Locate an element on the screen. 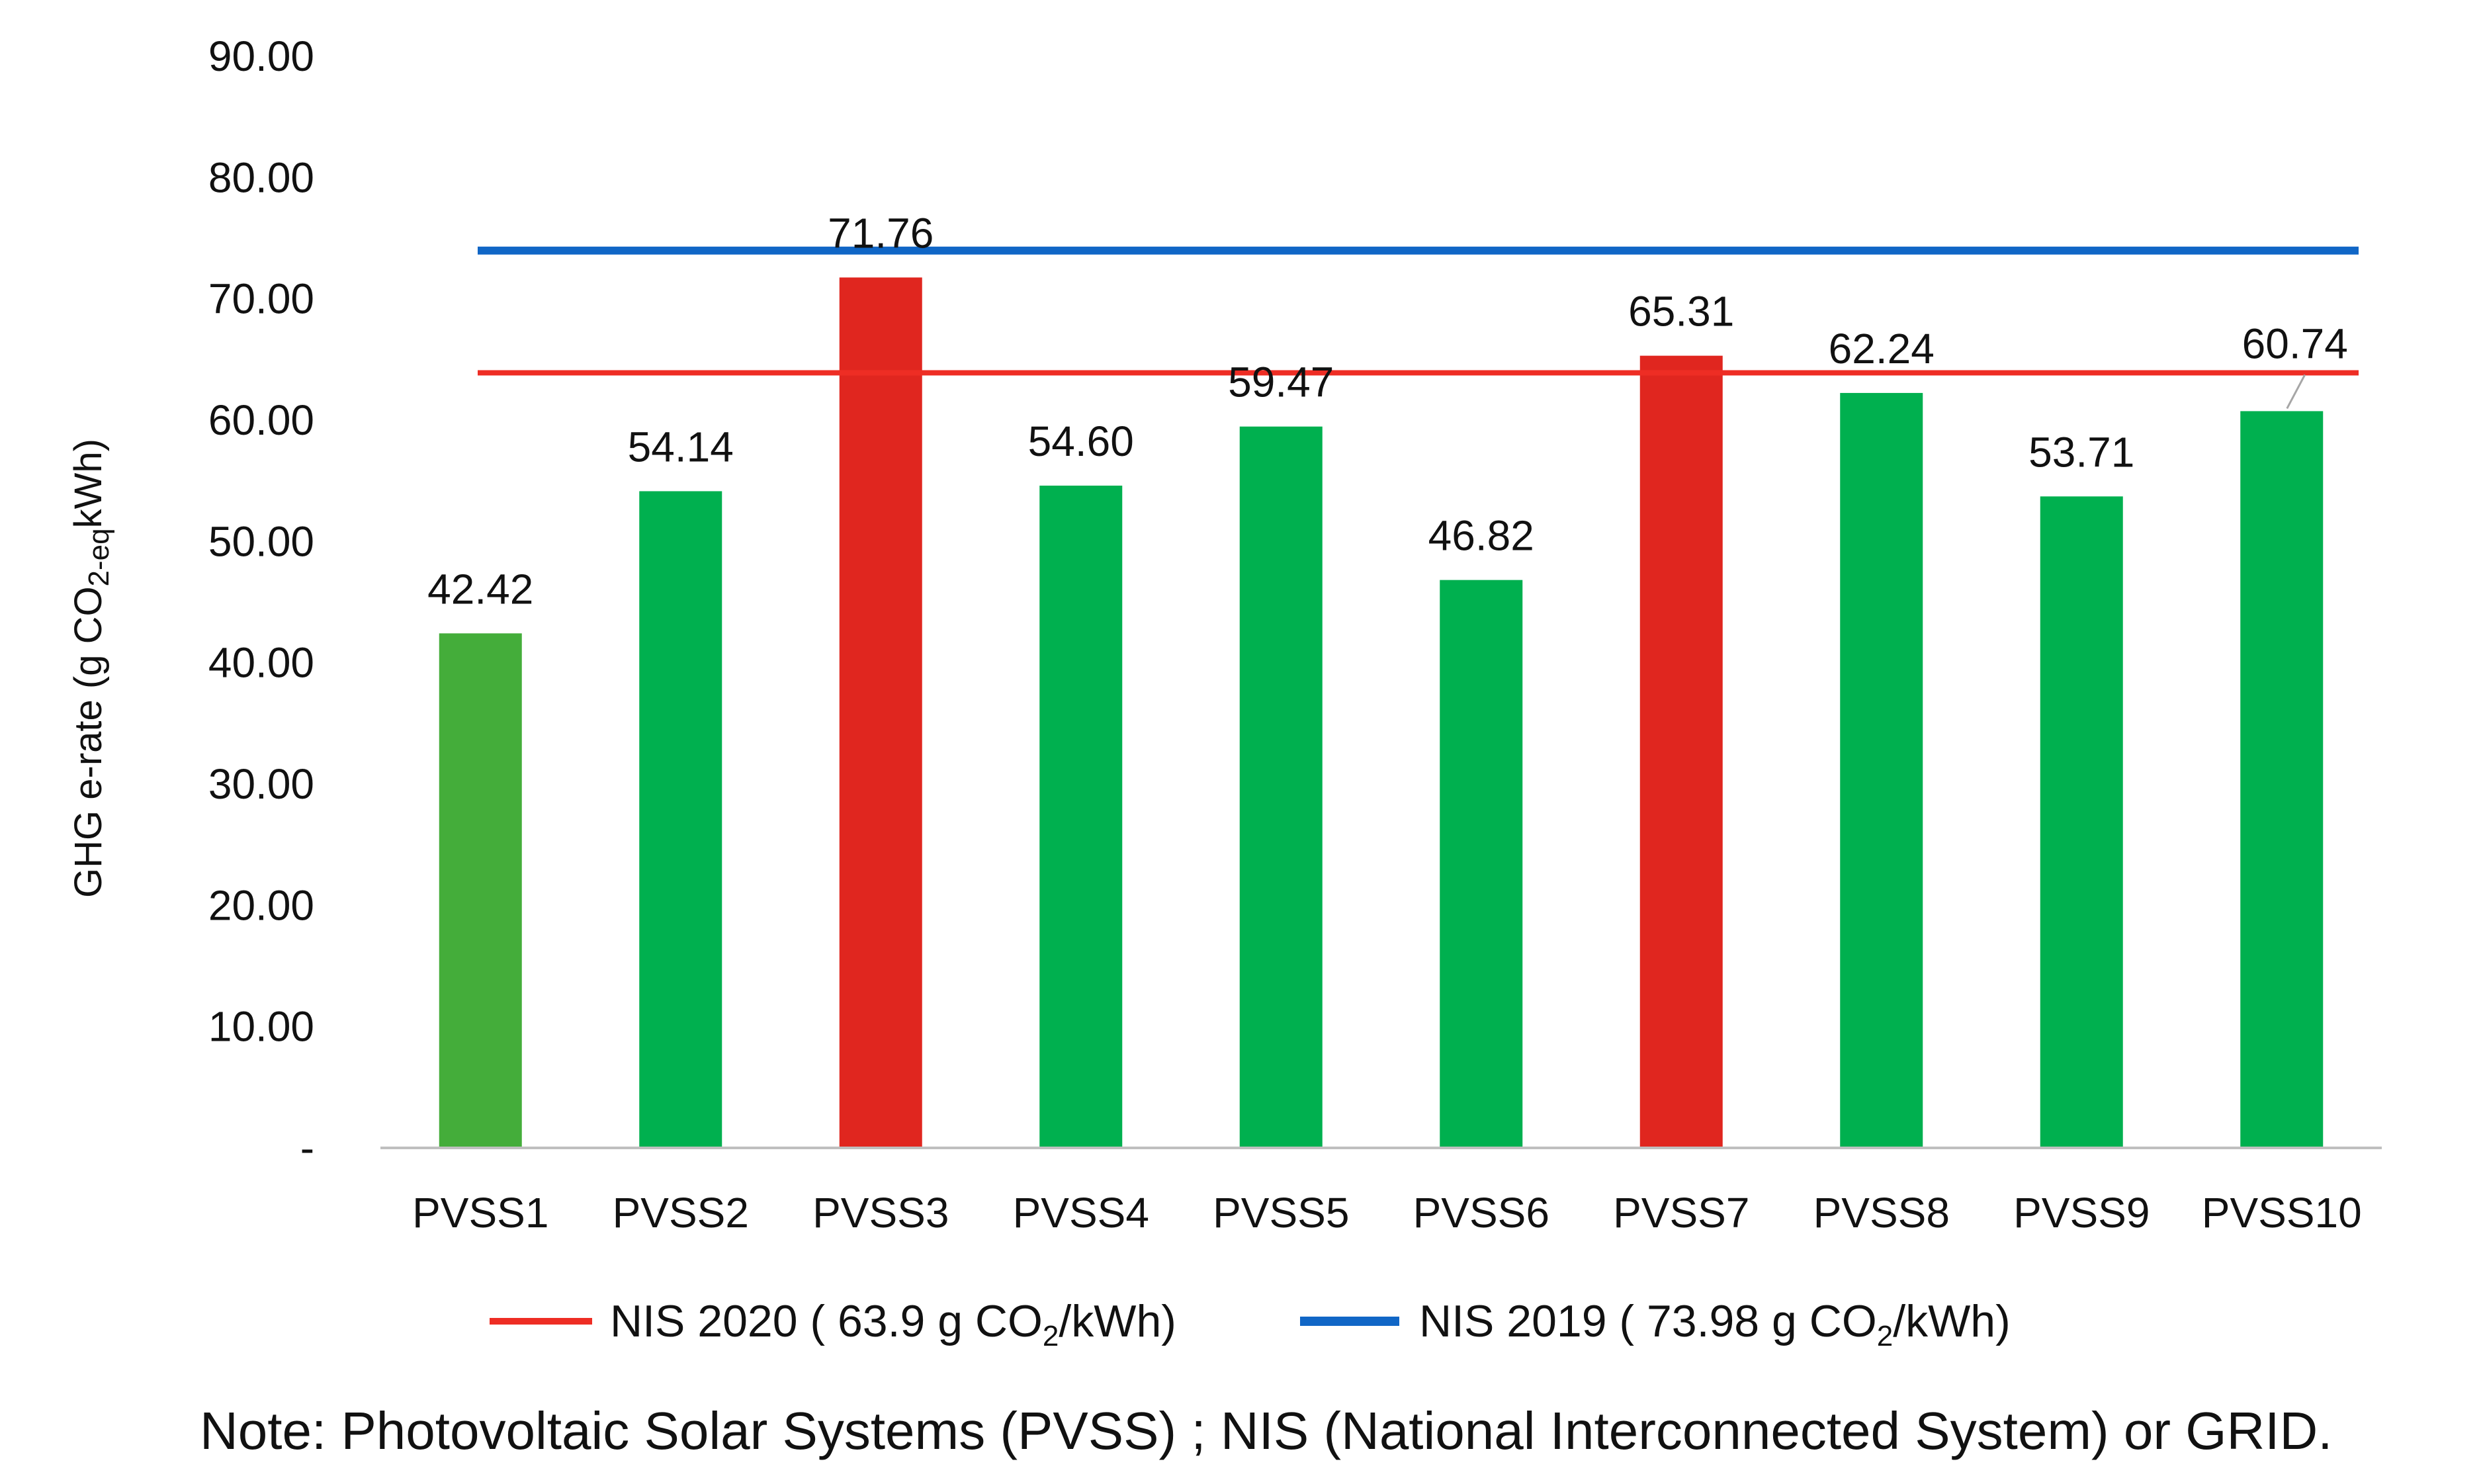 This screenshot has width=2483, height=1484. x-tick-label-pvss4: PVSS4 is located at coordinates (1081, 1213).